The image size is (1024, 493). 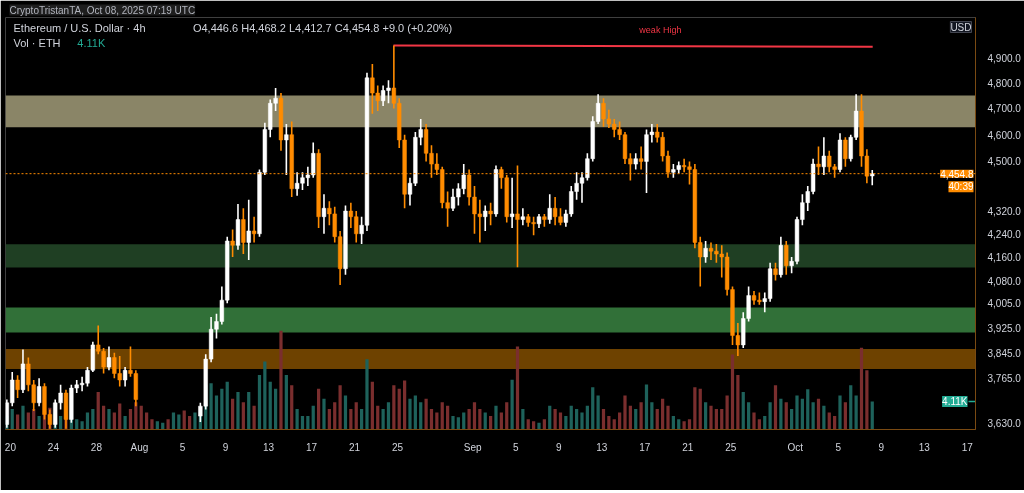 What do you see at coordinates (1004, 162) in the screenshot?
I see `y-tick-label: 4,500.0` at bounding box center [1004, 162].